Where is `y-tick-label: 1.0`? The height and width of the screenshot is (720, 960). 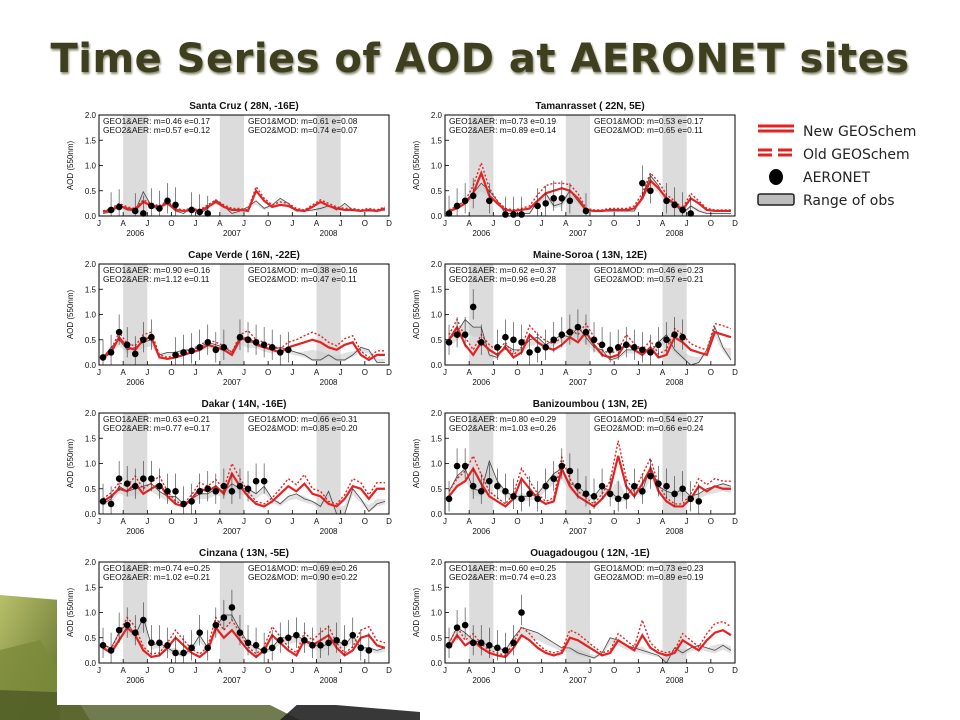 y-tick-label: 1.0 is located at coordinates (91, 464).